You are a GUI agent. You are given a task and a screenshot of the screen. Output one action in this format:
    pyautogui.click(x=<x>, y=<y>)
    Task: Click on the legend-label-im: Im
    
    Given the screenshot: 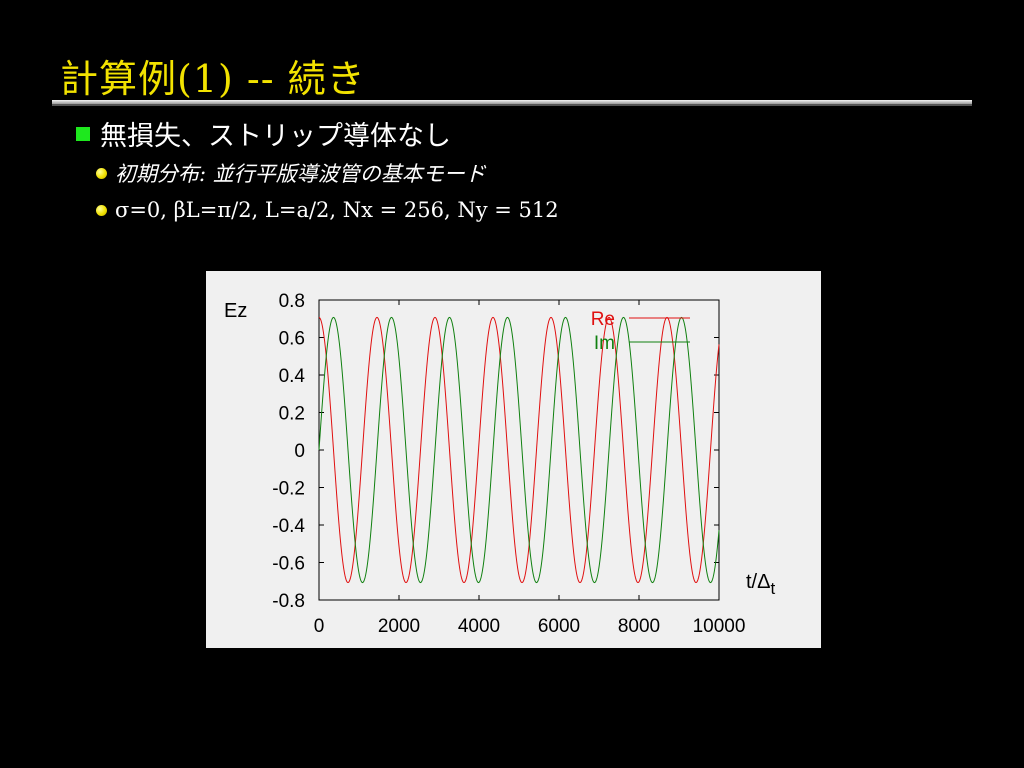 What is the action you would take?
    pyautogui.click(x=604, y=343)
    